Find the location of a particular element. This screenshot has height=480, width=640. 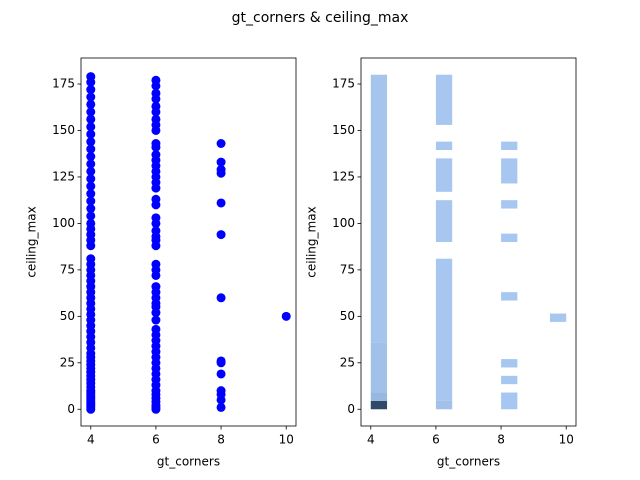

figure-title: gt_corners & ceiling_max is located at coordinates (320, 18).